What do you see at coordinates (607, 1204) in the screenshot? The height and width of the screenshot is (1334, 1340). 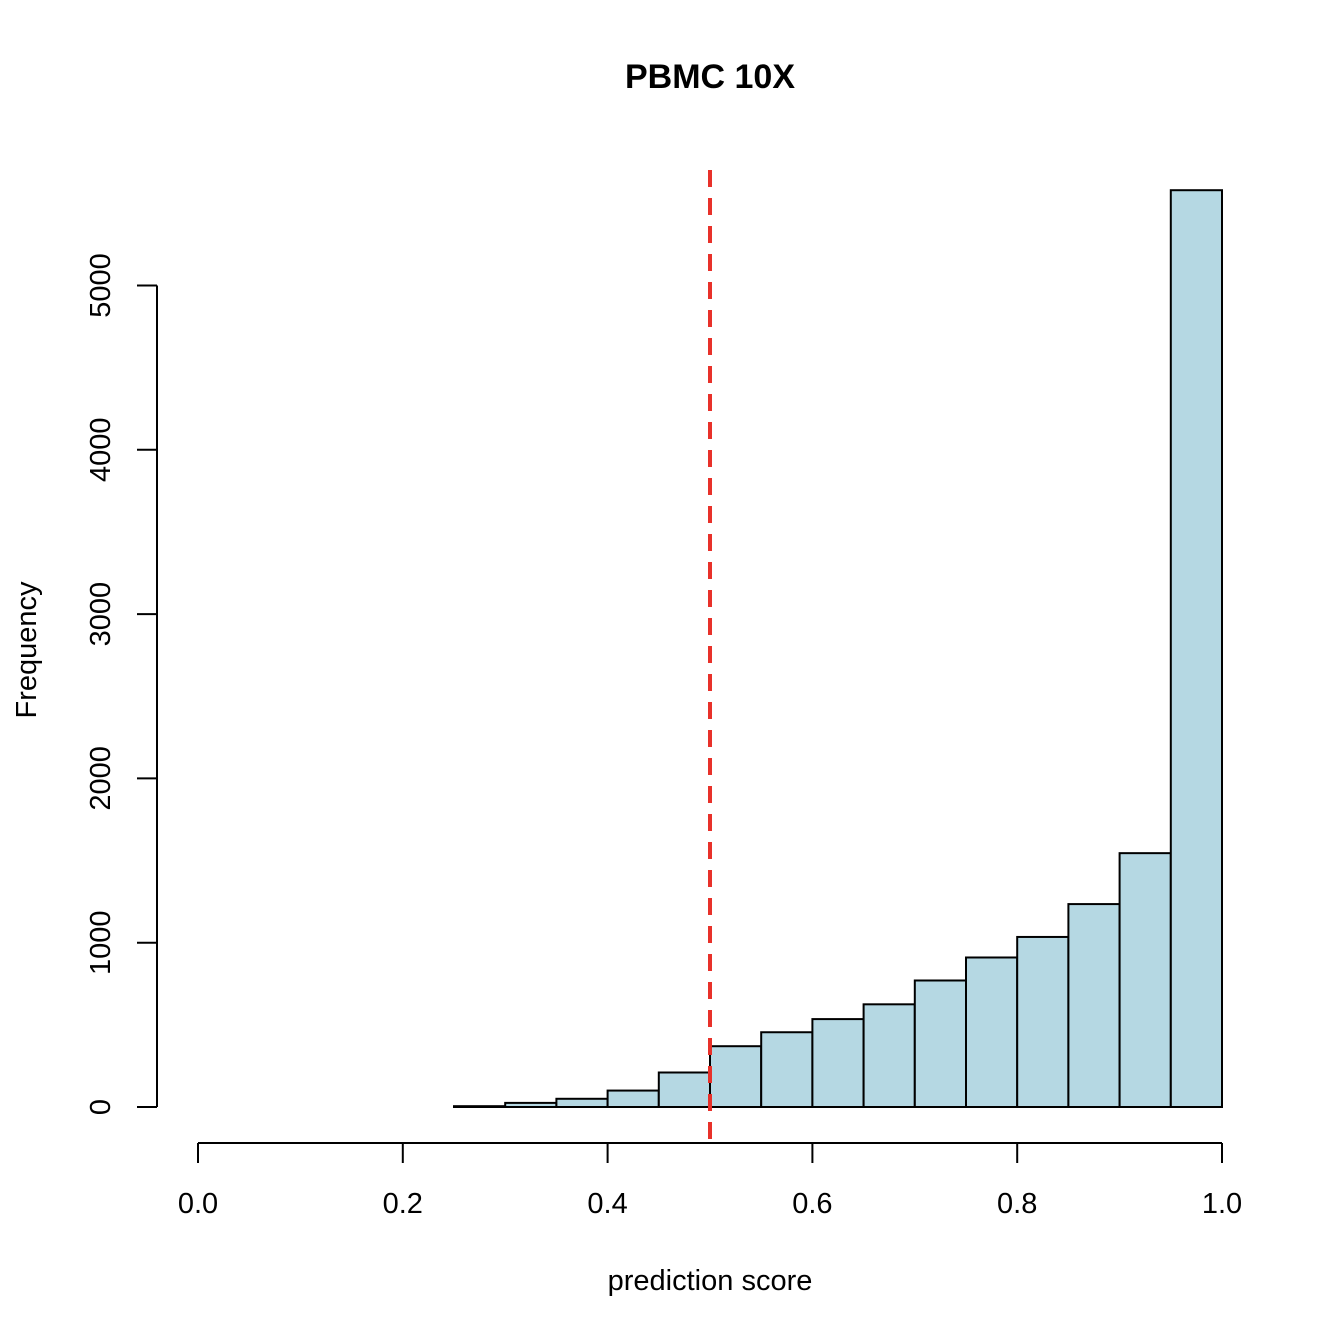 I see `x-tick-label: 0.4` at bounding box center [607, 1204].